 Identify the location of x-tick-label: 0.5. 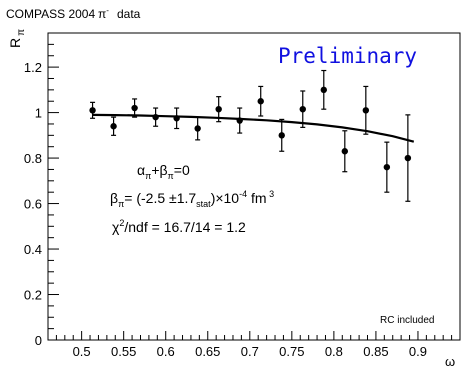
(82, 351).